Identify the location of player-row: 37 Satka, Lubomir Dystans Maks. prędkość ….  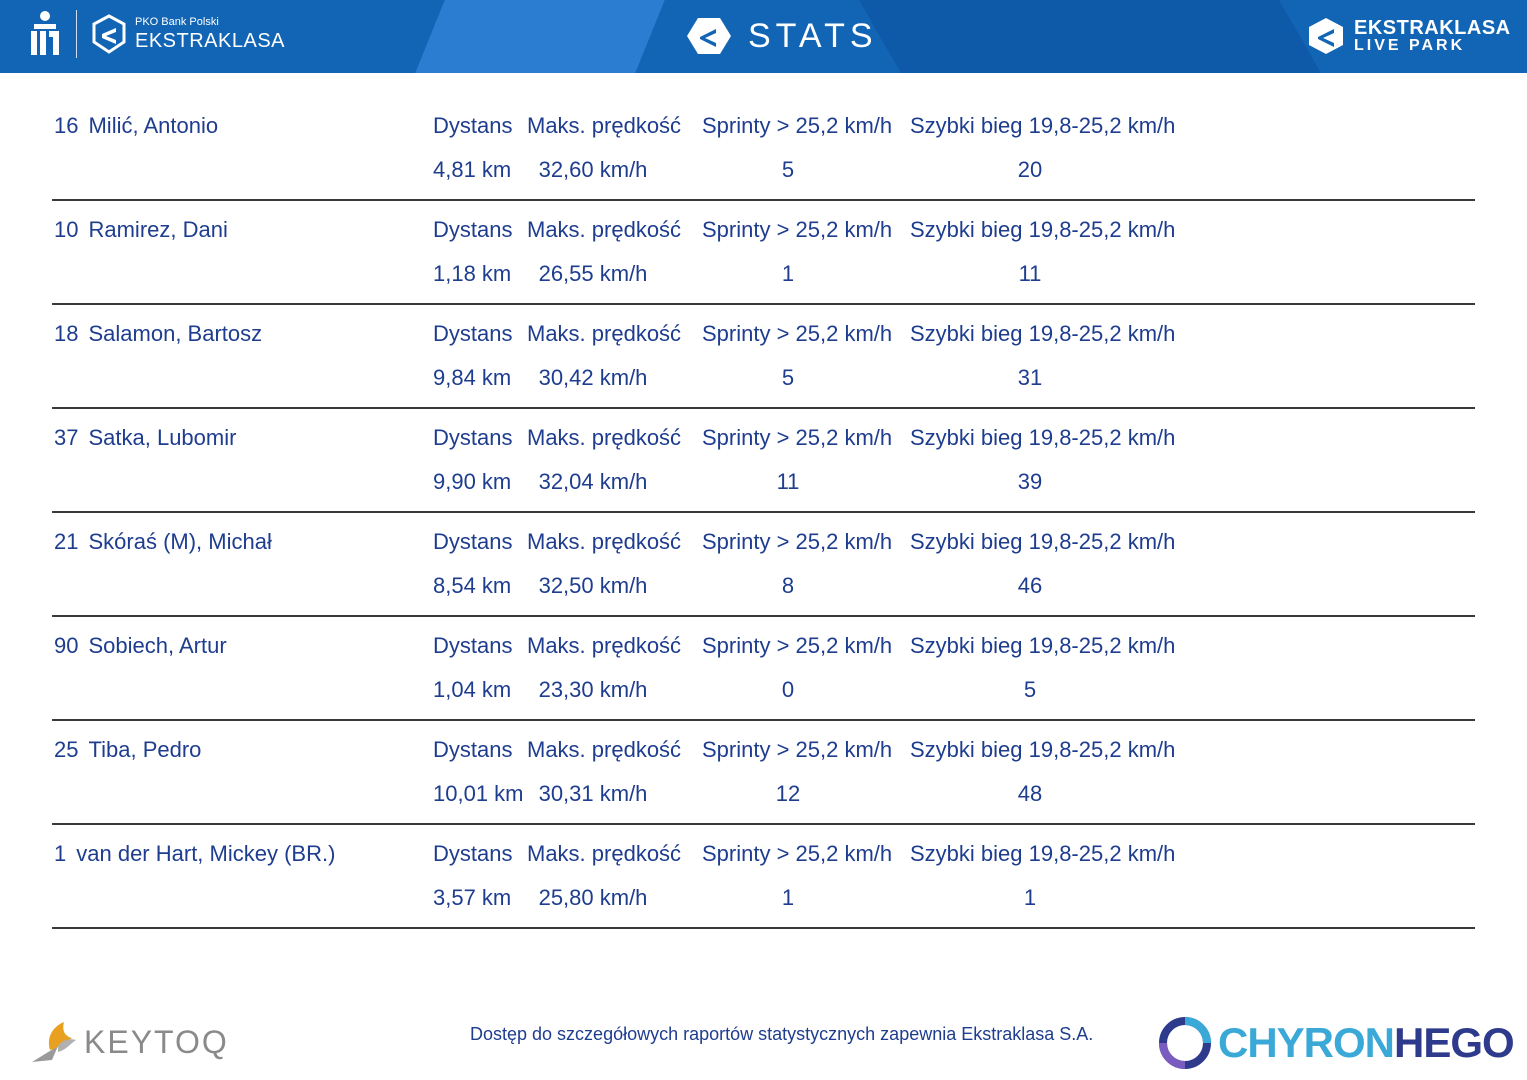
(763, 461).